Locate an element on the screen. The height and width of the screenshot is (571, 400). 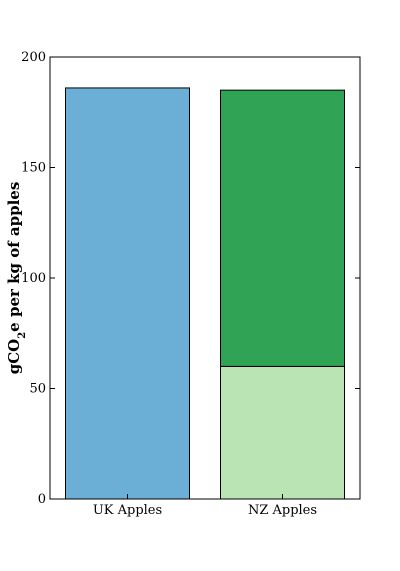
y-tick-label: 150 is located at coordinates (33, 168).